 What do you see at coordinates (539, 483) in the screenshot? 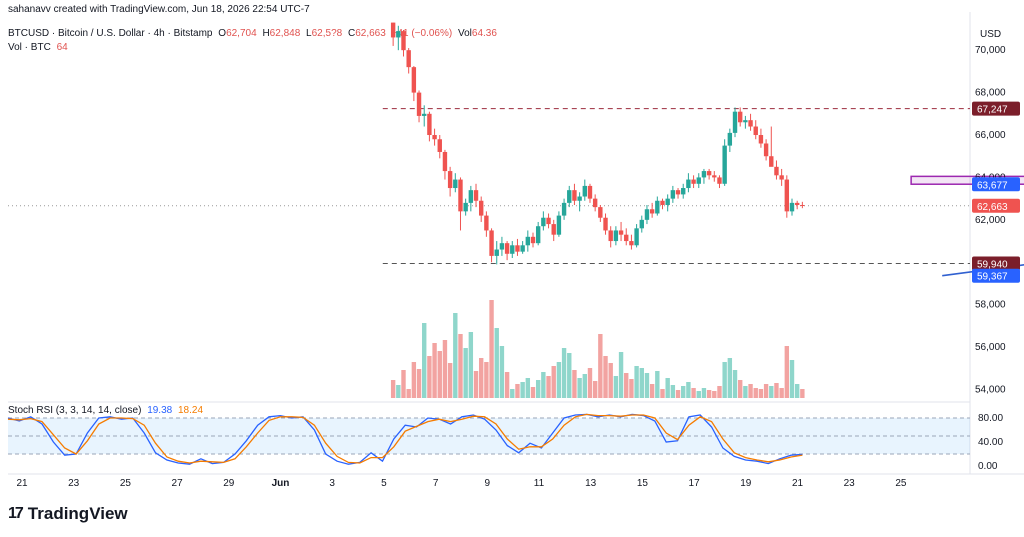
I see `time-tick-label: 11` at bounding box center [539, 483].